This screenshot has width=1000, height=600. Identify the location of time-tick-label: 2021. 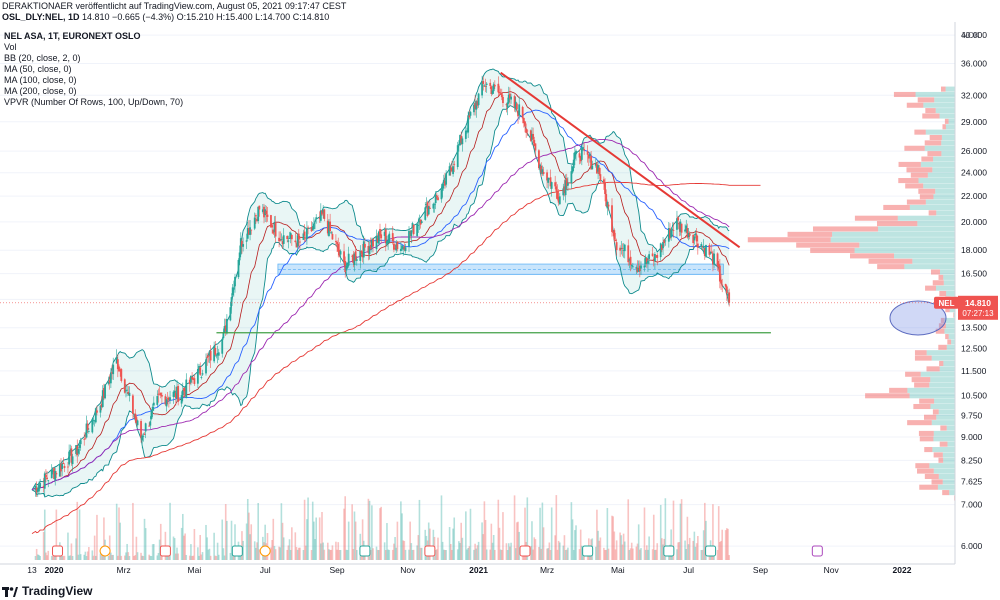
(478, 570).